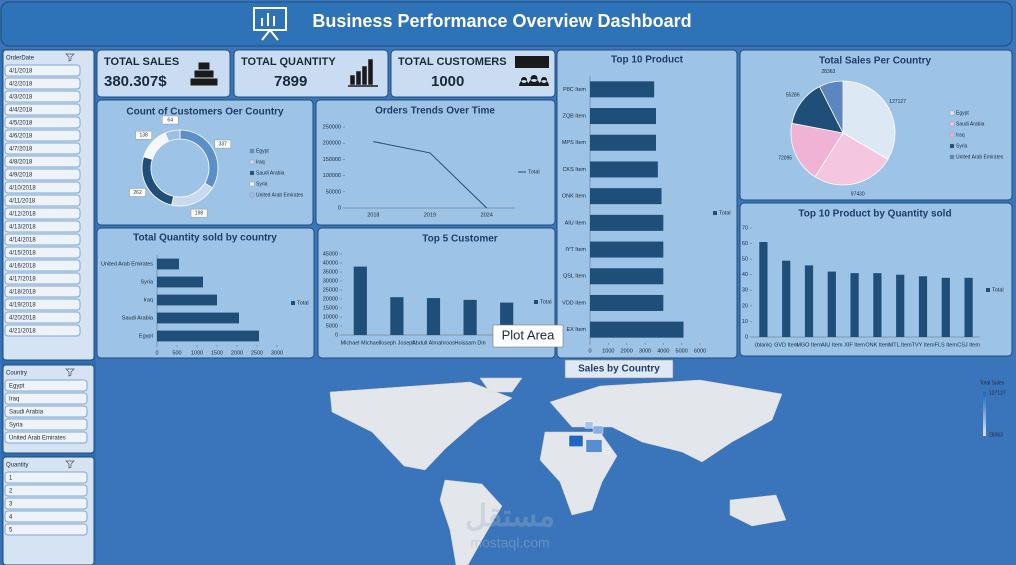 This screenshot has width=1016, height=565. Describe the element at coordinates (17, 387) in the screenshot. I see `slicer-item-label: Egypt` at that location.